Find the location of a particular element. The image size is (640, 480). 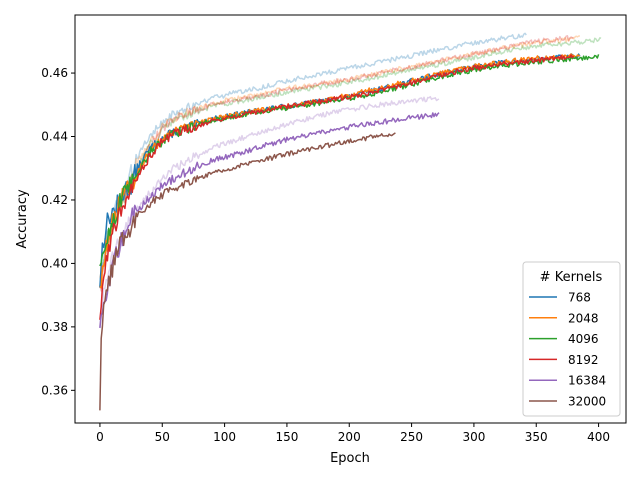

legend-label: 768 is located at coordinates (579, 298).